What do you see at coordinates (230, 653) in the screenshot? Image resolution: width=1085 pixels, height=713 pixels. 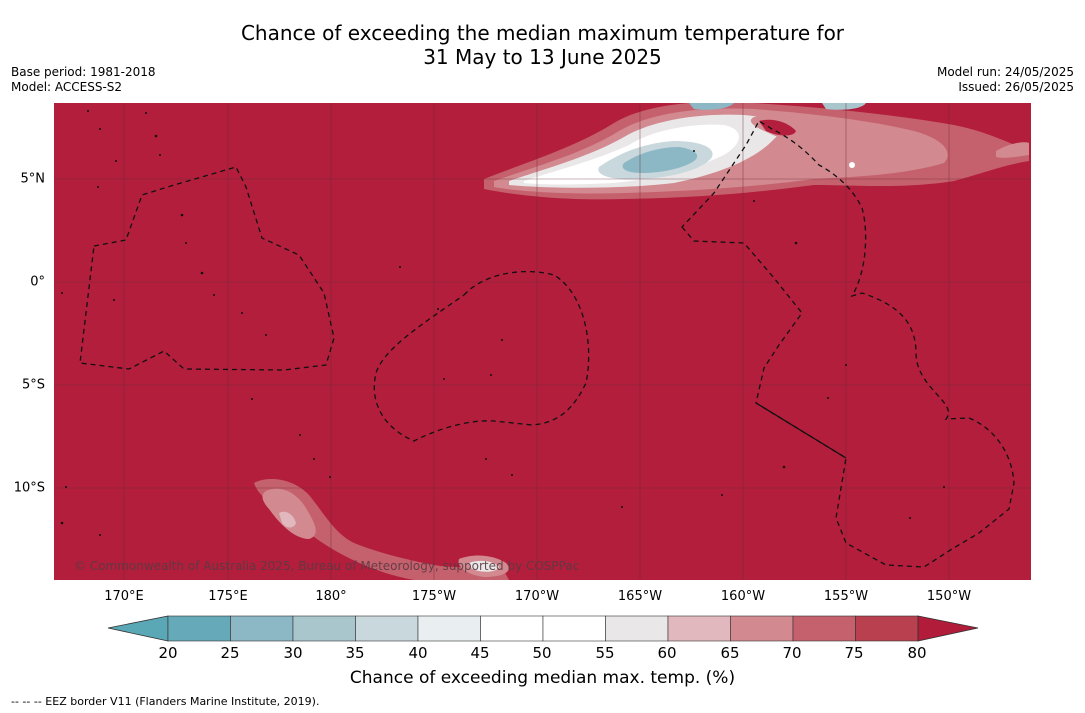 I see `colorbar-tick-label: 25` at bounding box center [230, 653].